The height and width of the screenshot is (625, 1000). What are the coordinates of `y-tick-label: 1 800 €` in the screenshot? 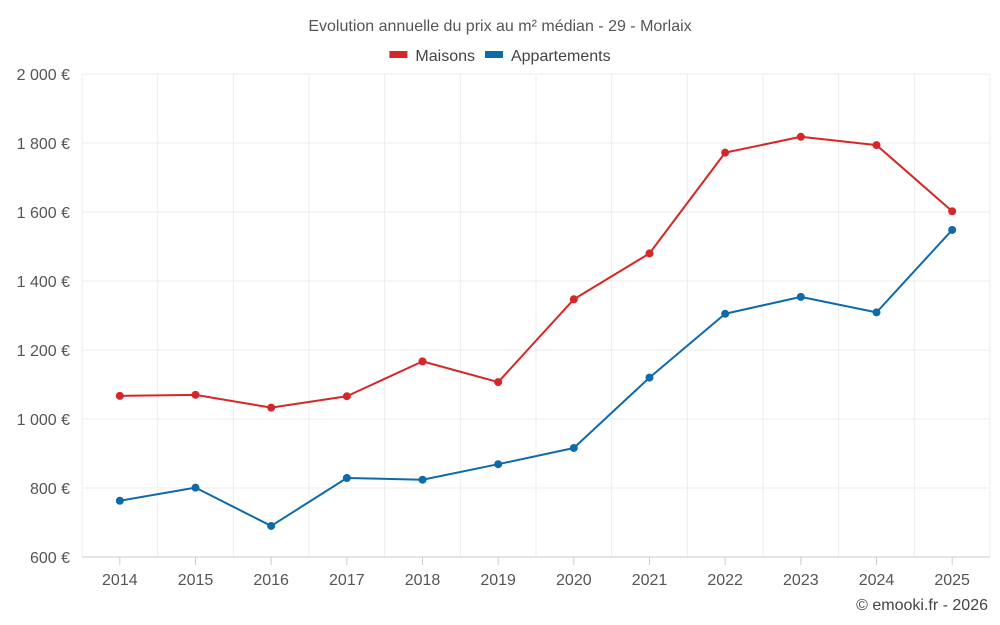 It's located at (43, 144).